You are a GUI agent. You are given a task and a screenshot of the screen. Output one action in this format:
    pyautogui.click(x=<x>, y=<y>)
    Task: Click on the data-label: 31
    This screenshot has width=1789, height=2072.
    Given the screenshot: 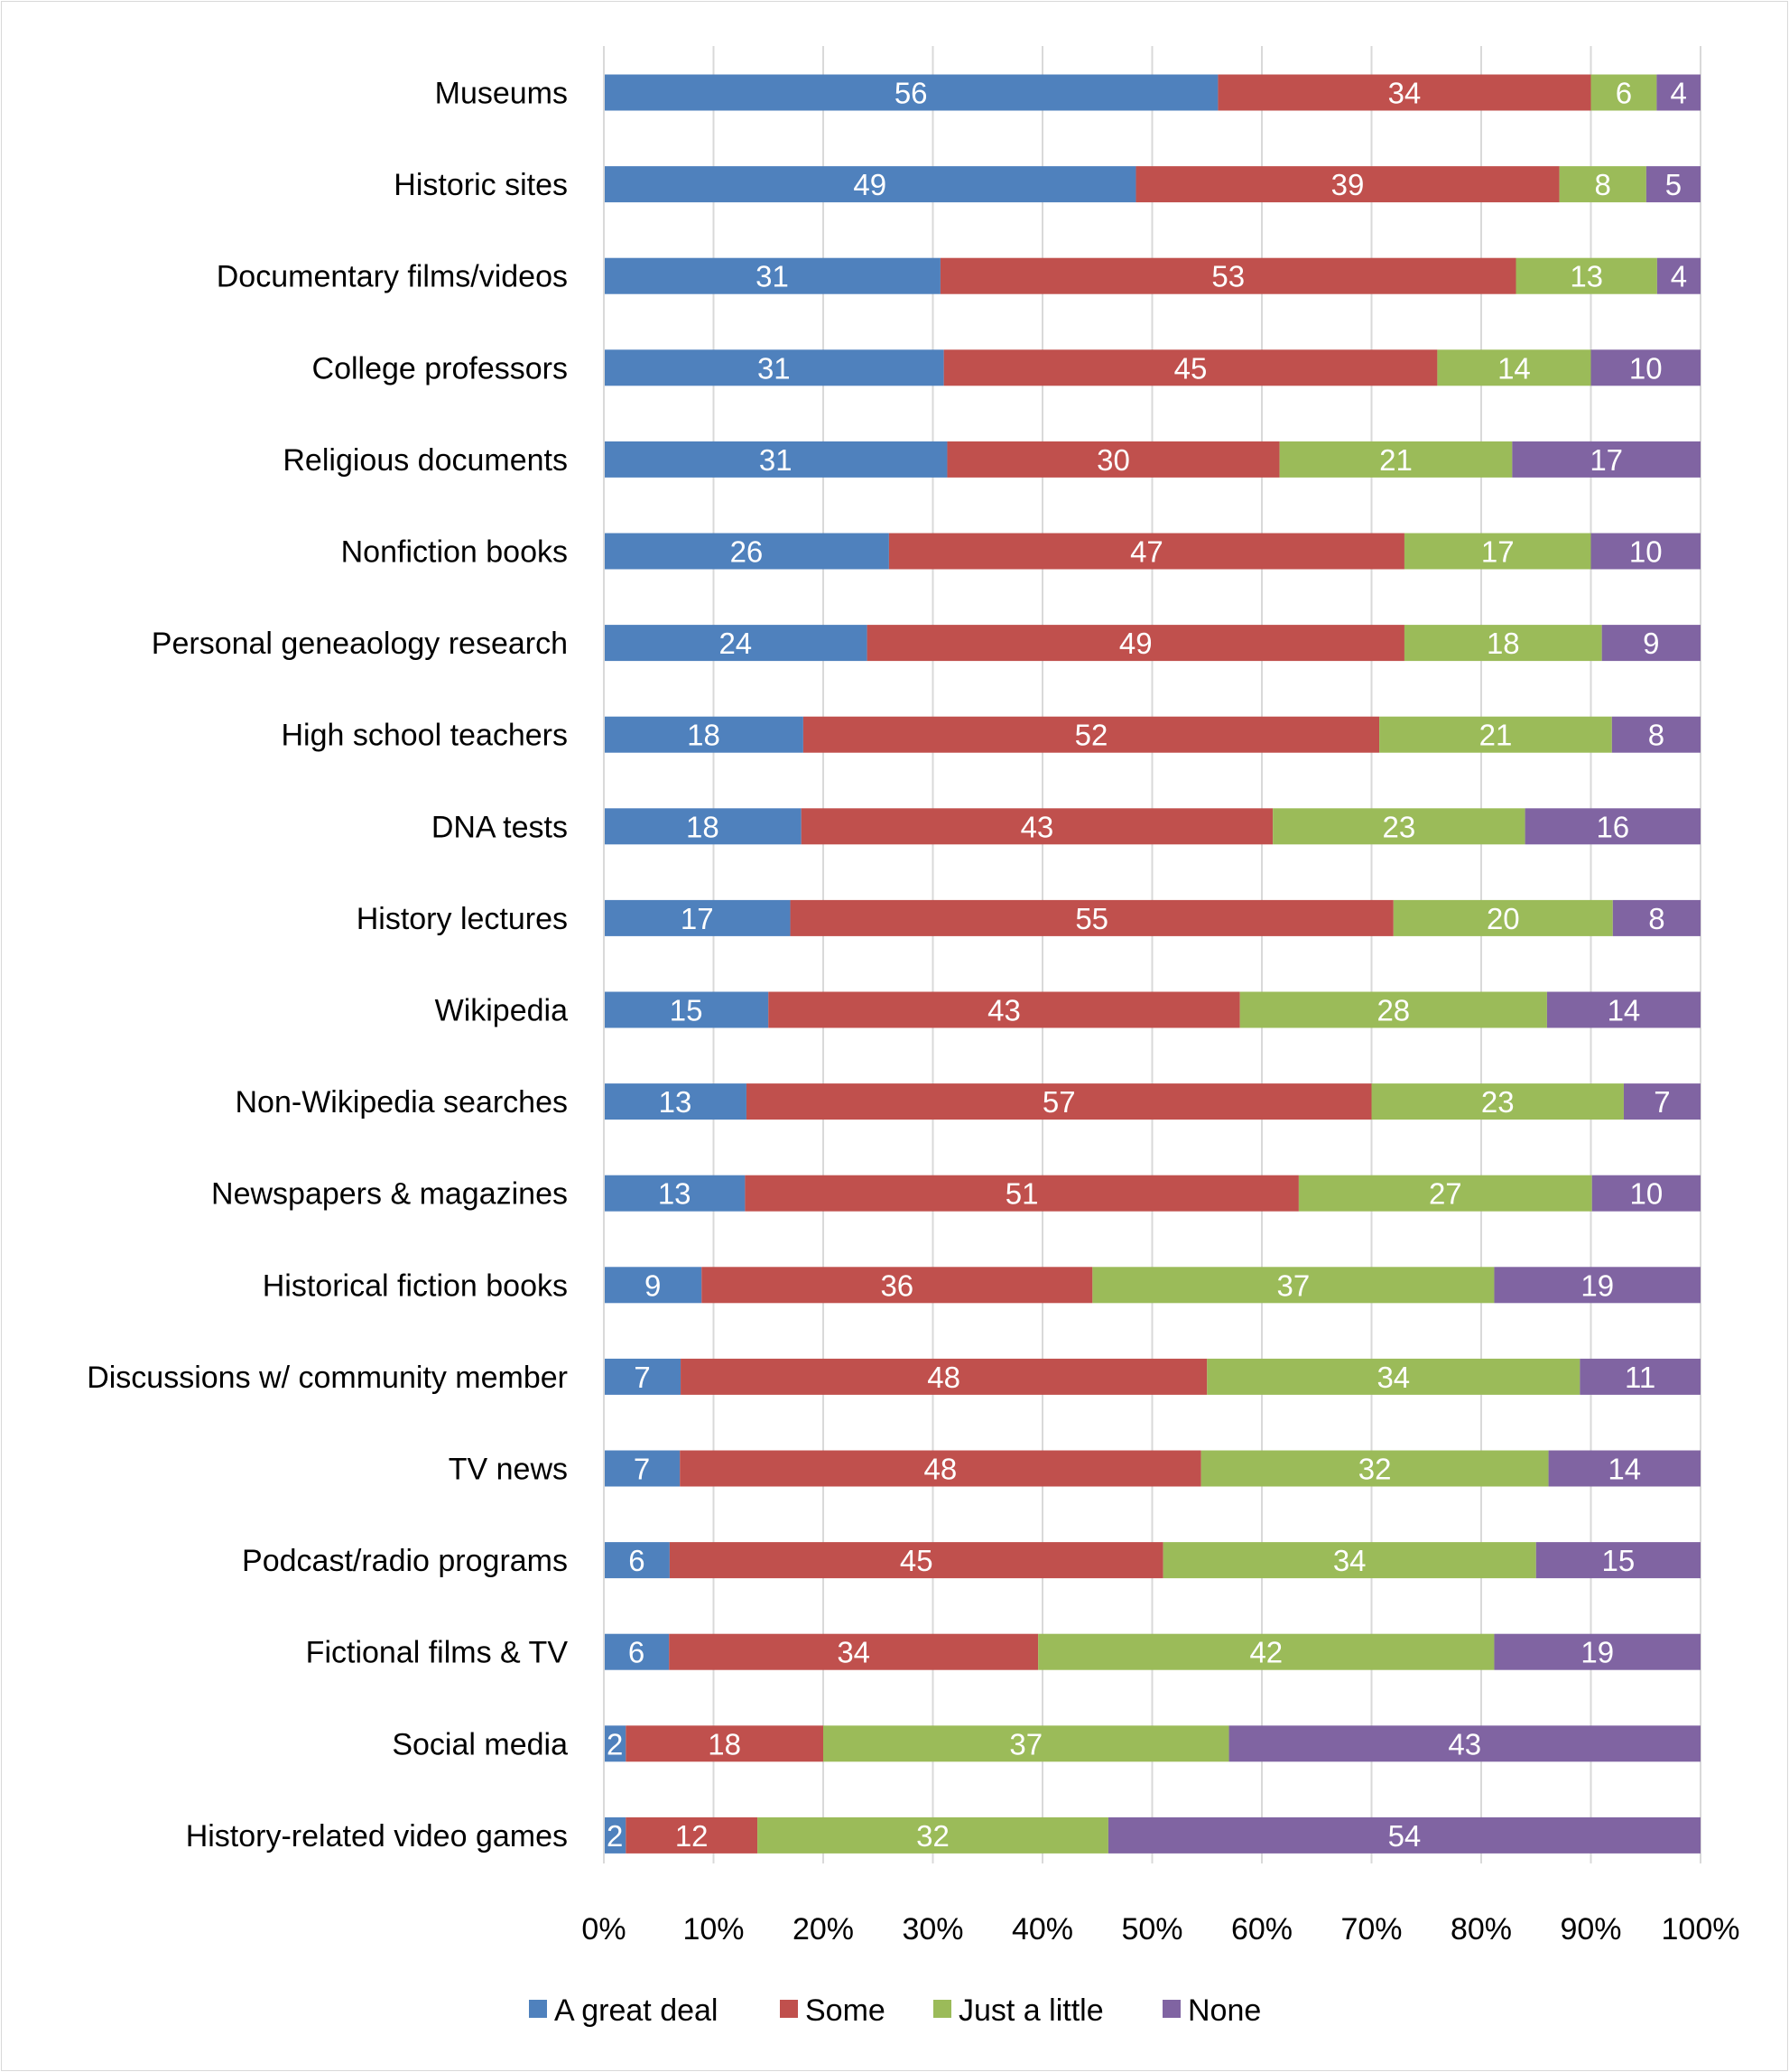 What is the action you would take?
    pyautogui.click(x=776, y=460)
    